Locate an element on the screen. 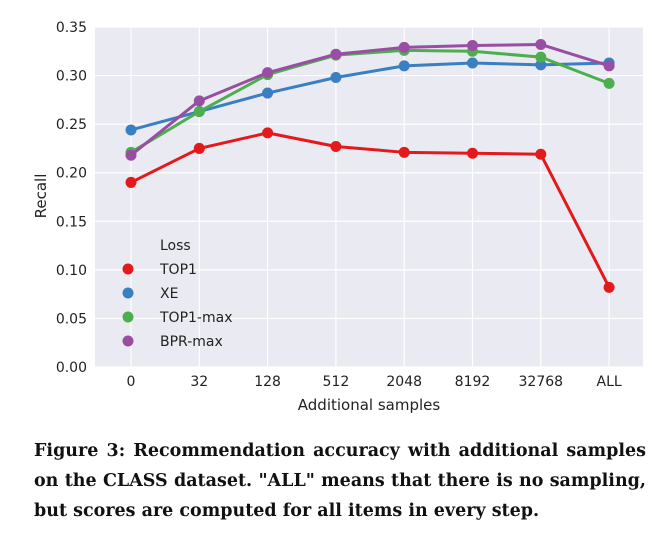 The width and height of the screenshot is (670, 539). legend-entry: XE is located at coordinates (169, 294).